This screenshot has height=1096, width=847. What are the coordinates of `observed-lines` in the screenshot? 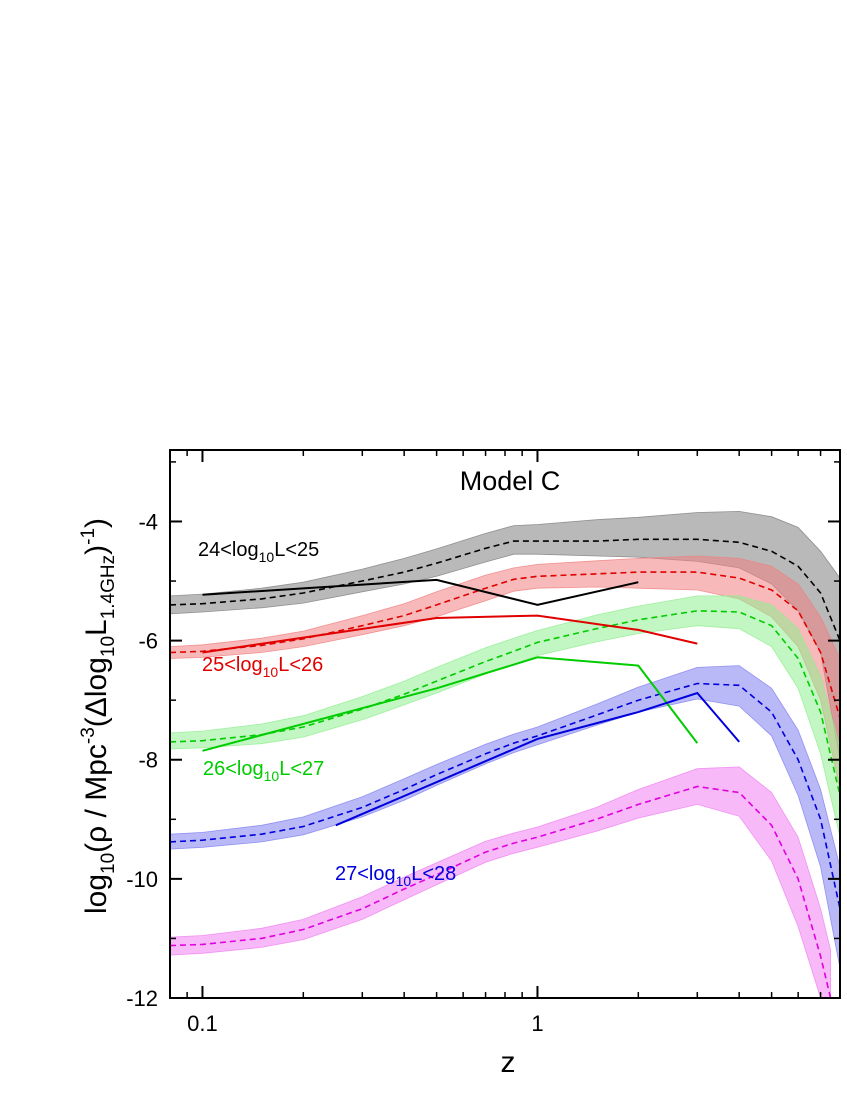 It's located at (471, 702).